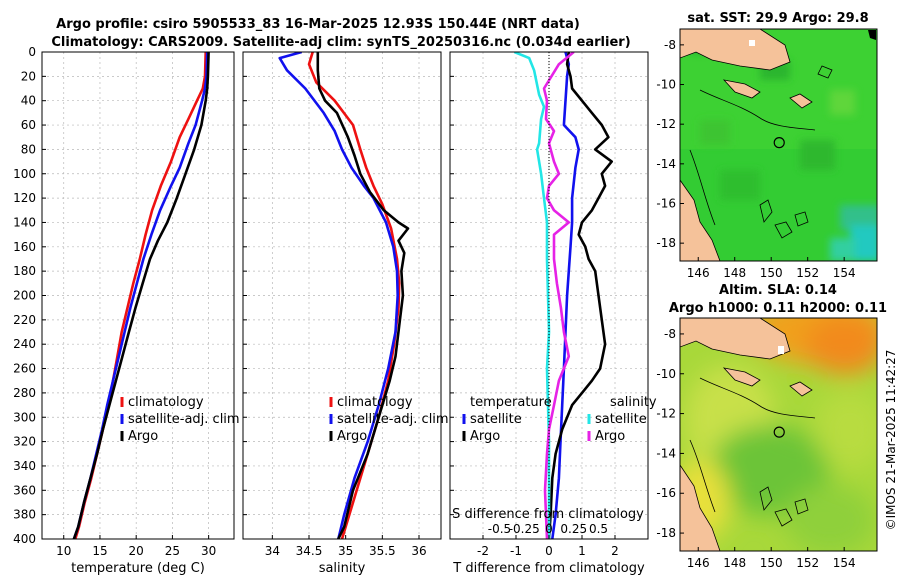 The image size is (900, 580). I want to click on x-axis-label: salinity, so click(342, 568).